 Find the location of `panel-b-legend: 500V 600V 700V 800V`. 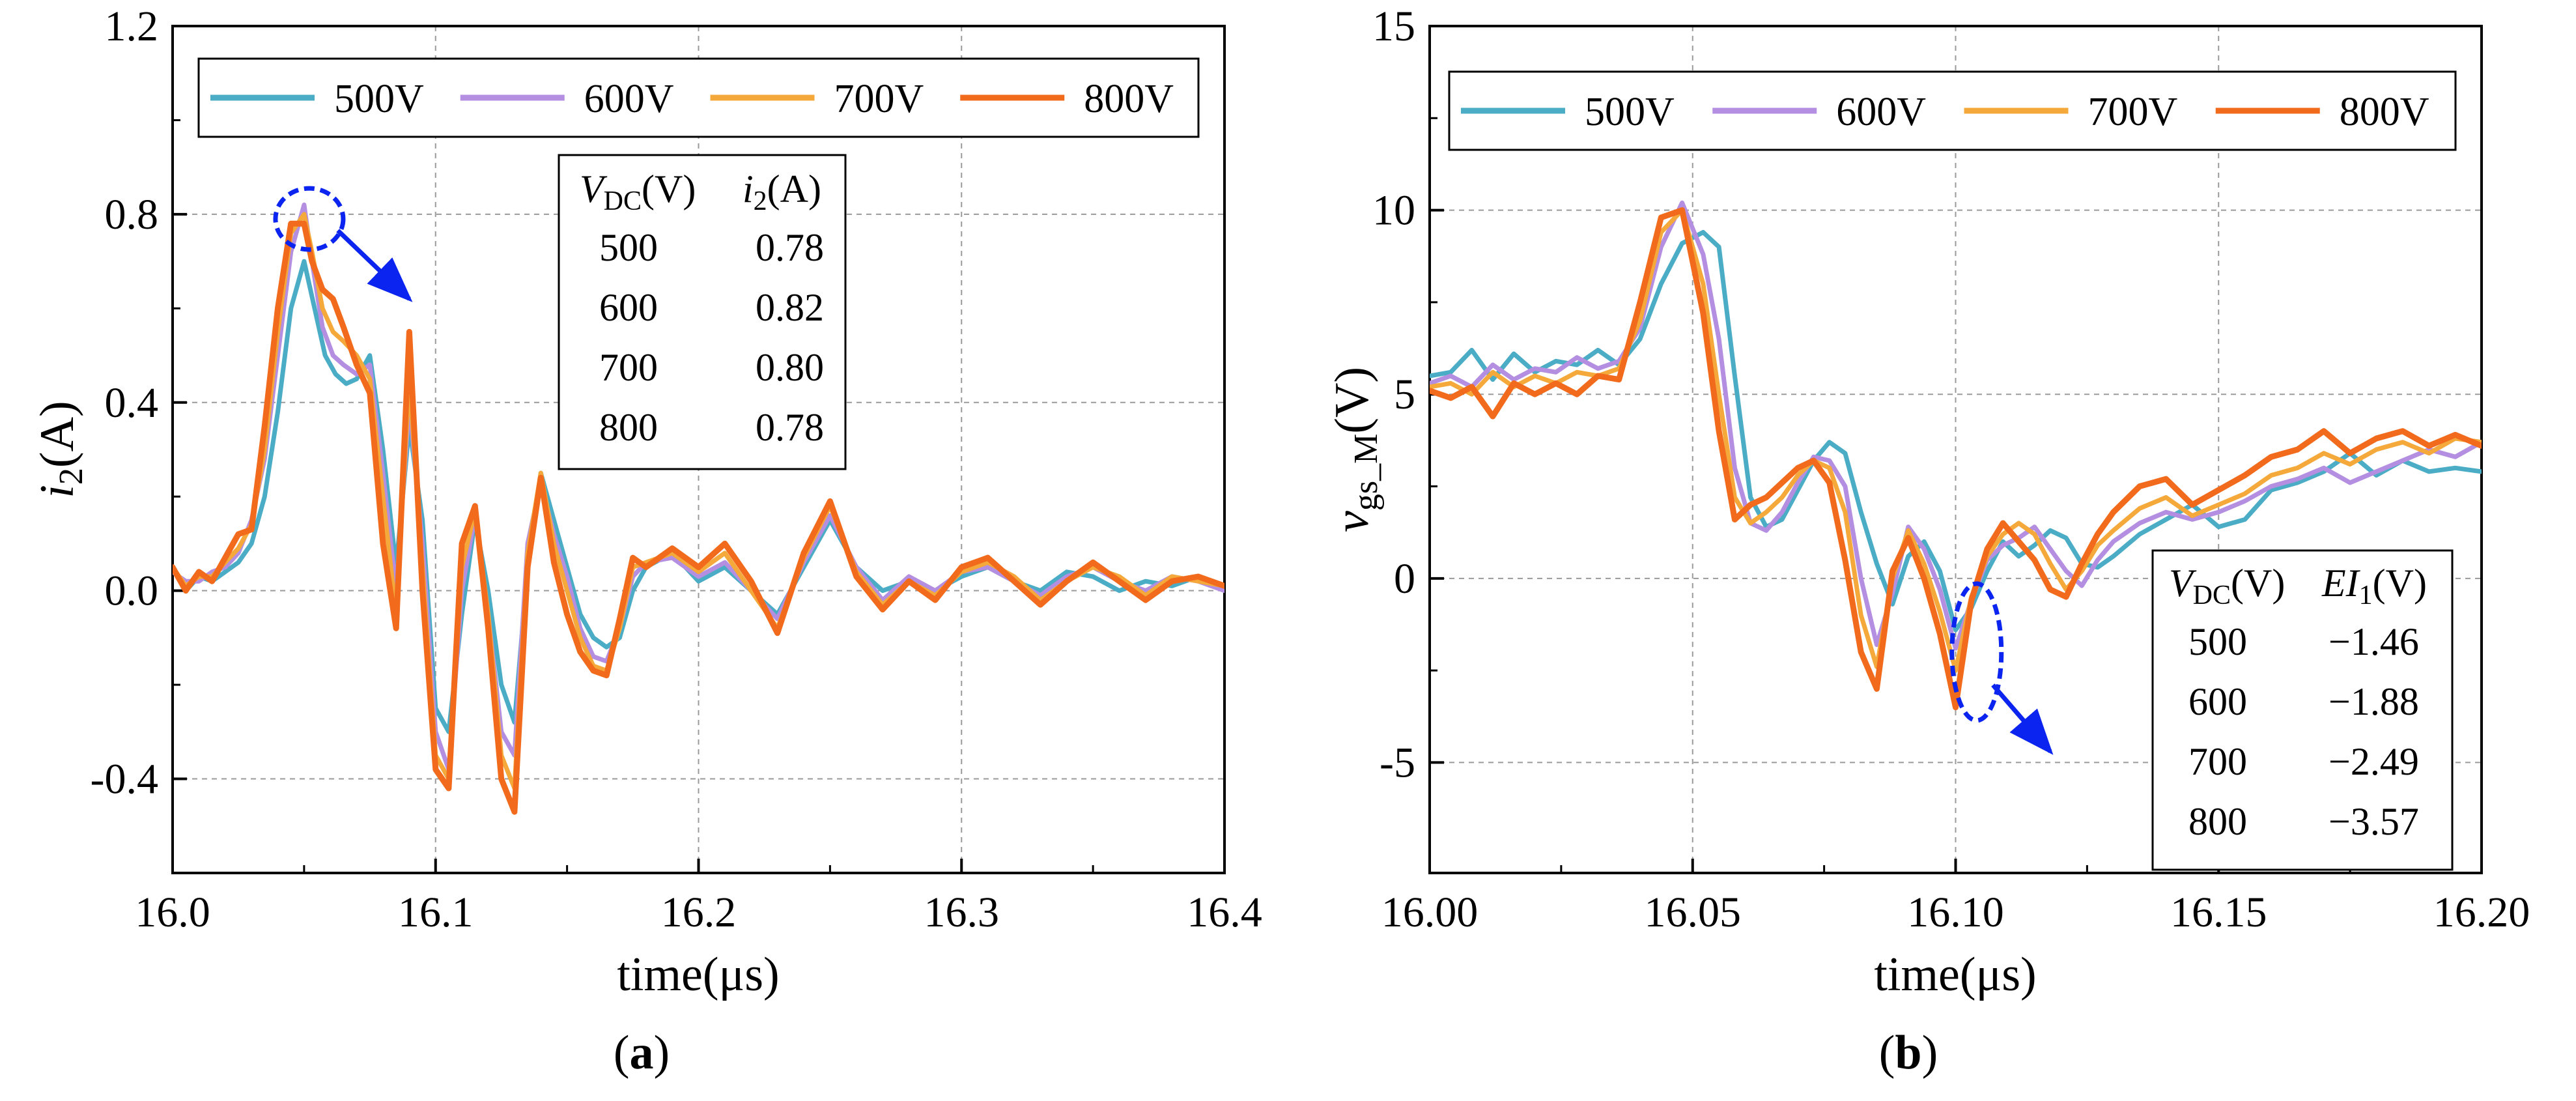

panel-b-legend: 500V 600V 700V 800V is located at coordinates (1952, 110).